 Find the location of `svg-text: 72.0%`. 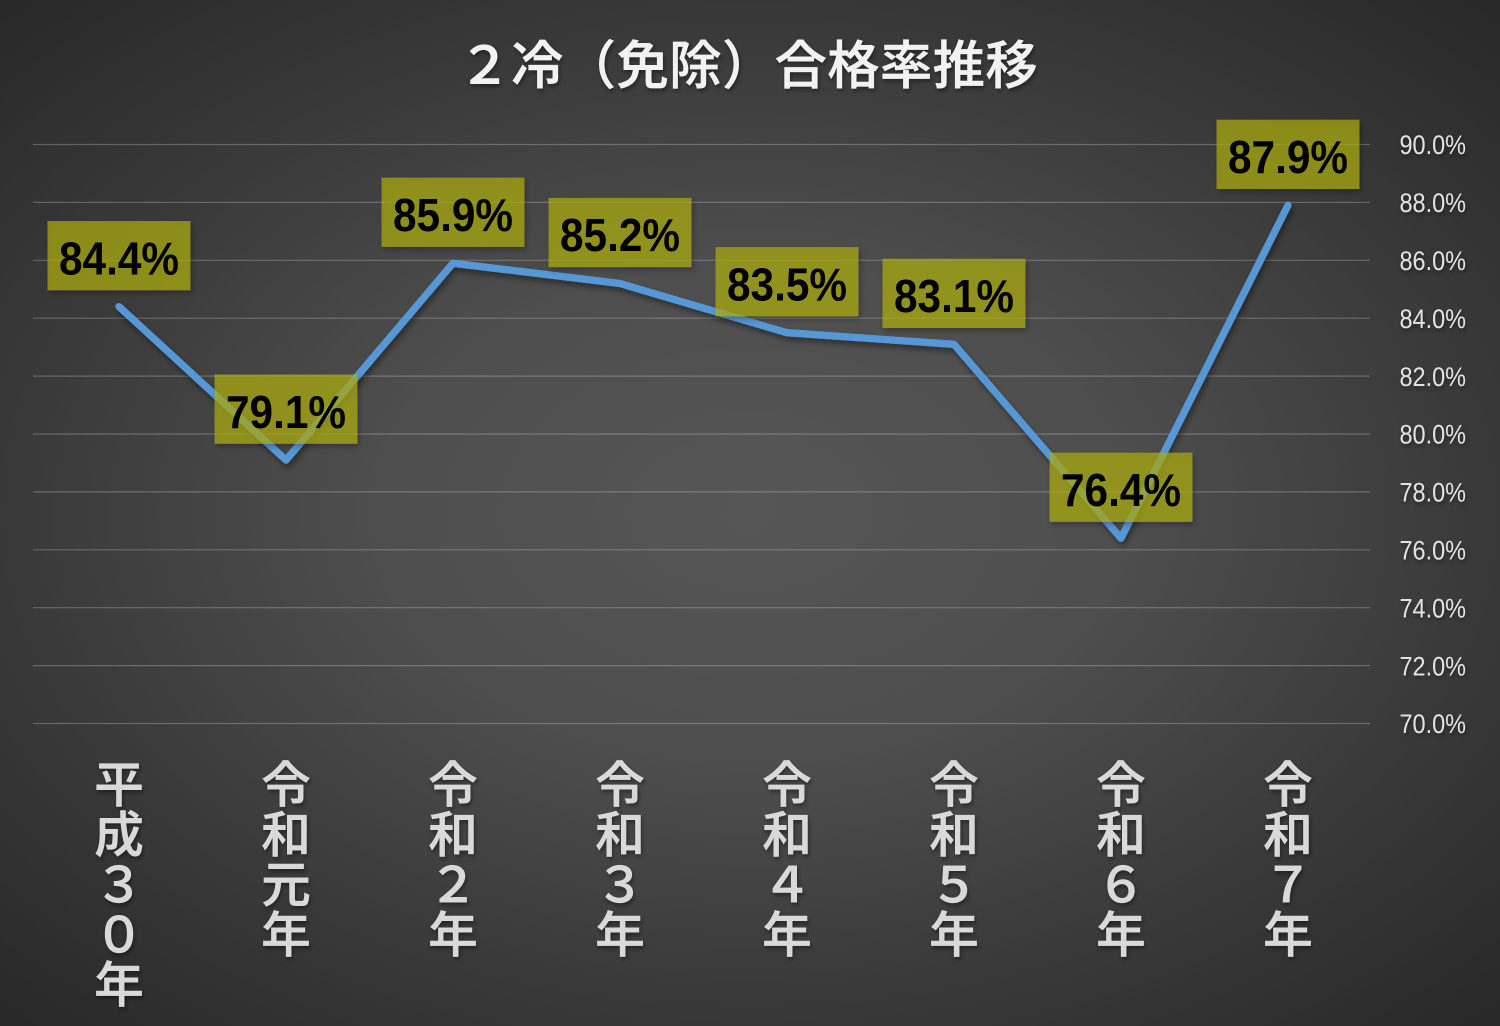

svg-text: 72.0% is located at coordinates (1433, 666).